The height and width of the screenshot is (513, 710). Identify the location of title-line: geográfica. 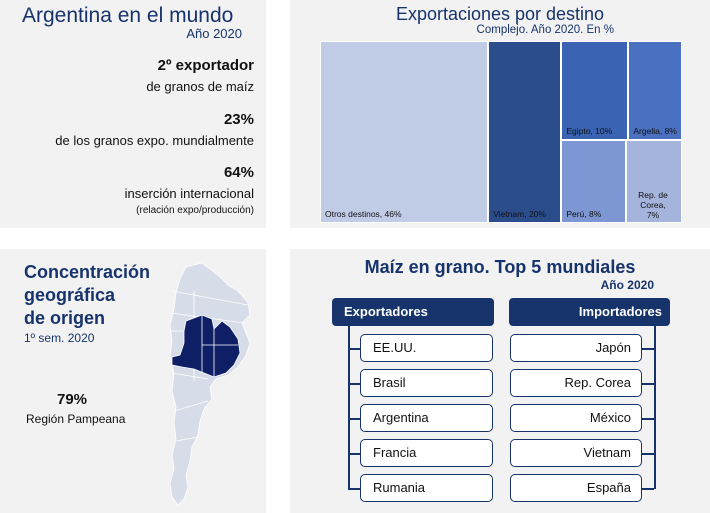
(70, 295).